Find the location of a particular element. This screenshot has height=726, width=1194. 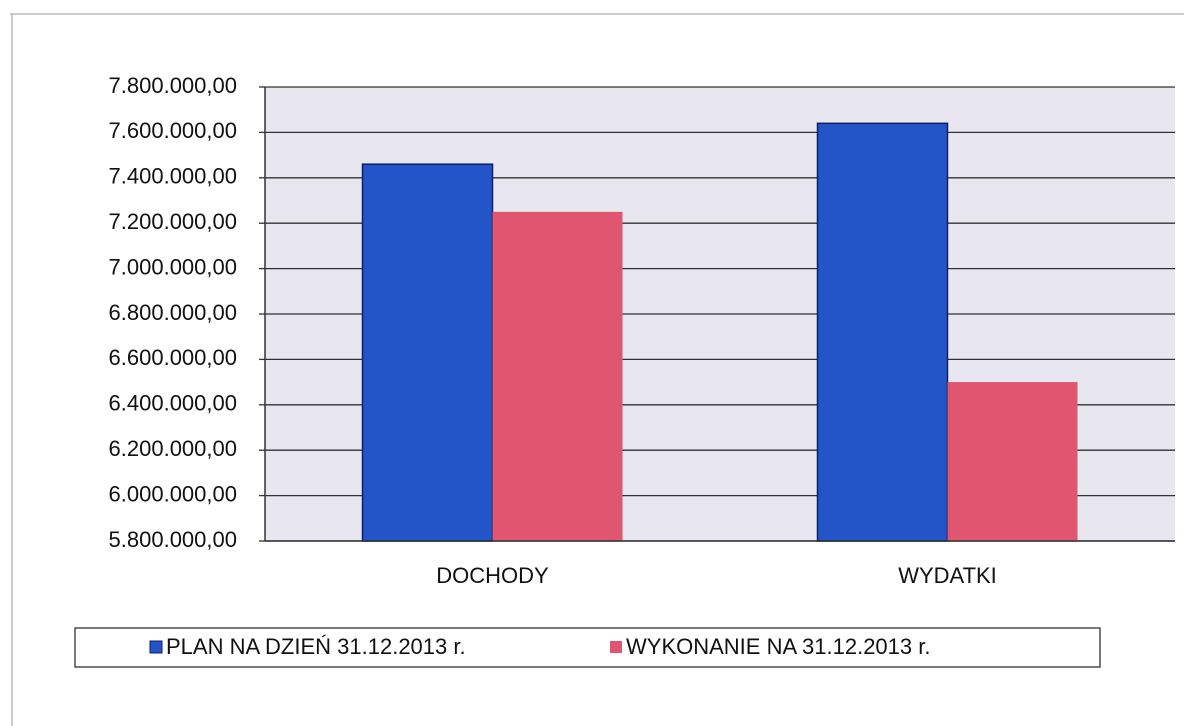

y-tick-label: 7.400.000,00 is located at coordinates (173, 176).